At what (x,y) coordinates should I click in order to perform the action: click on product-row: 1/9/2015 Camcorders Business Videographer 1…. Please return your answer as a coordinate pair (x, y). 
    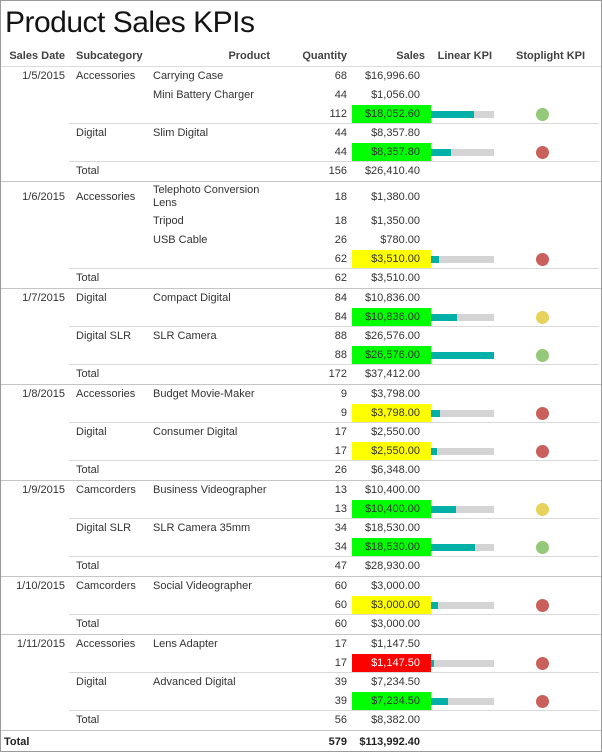
    Looking at the image, I should click on (301, 490).